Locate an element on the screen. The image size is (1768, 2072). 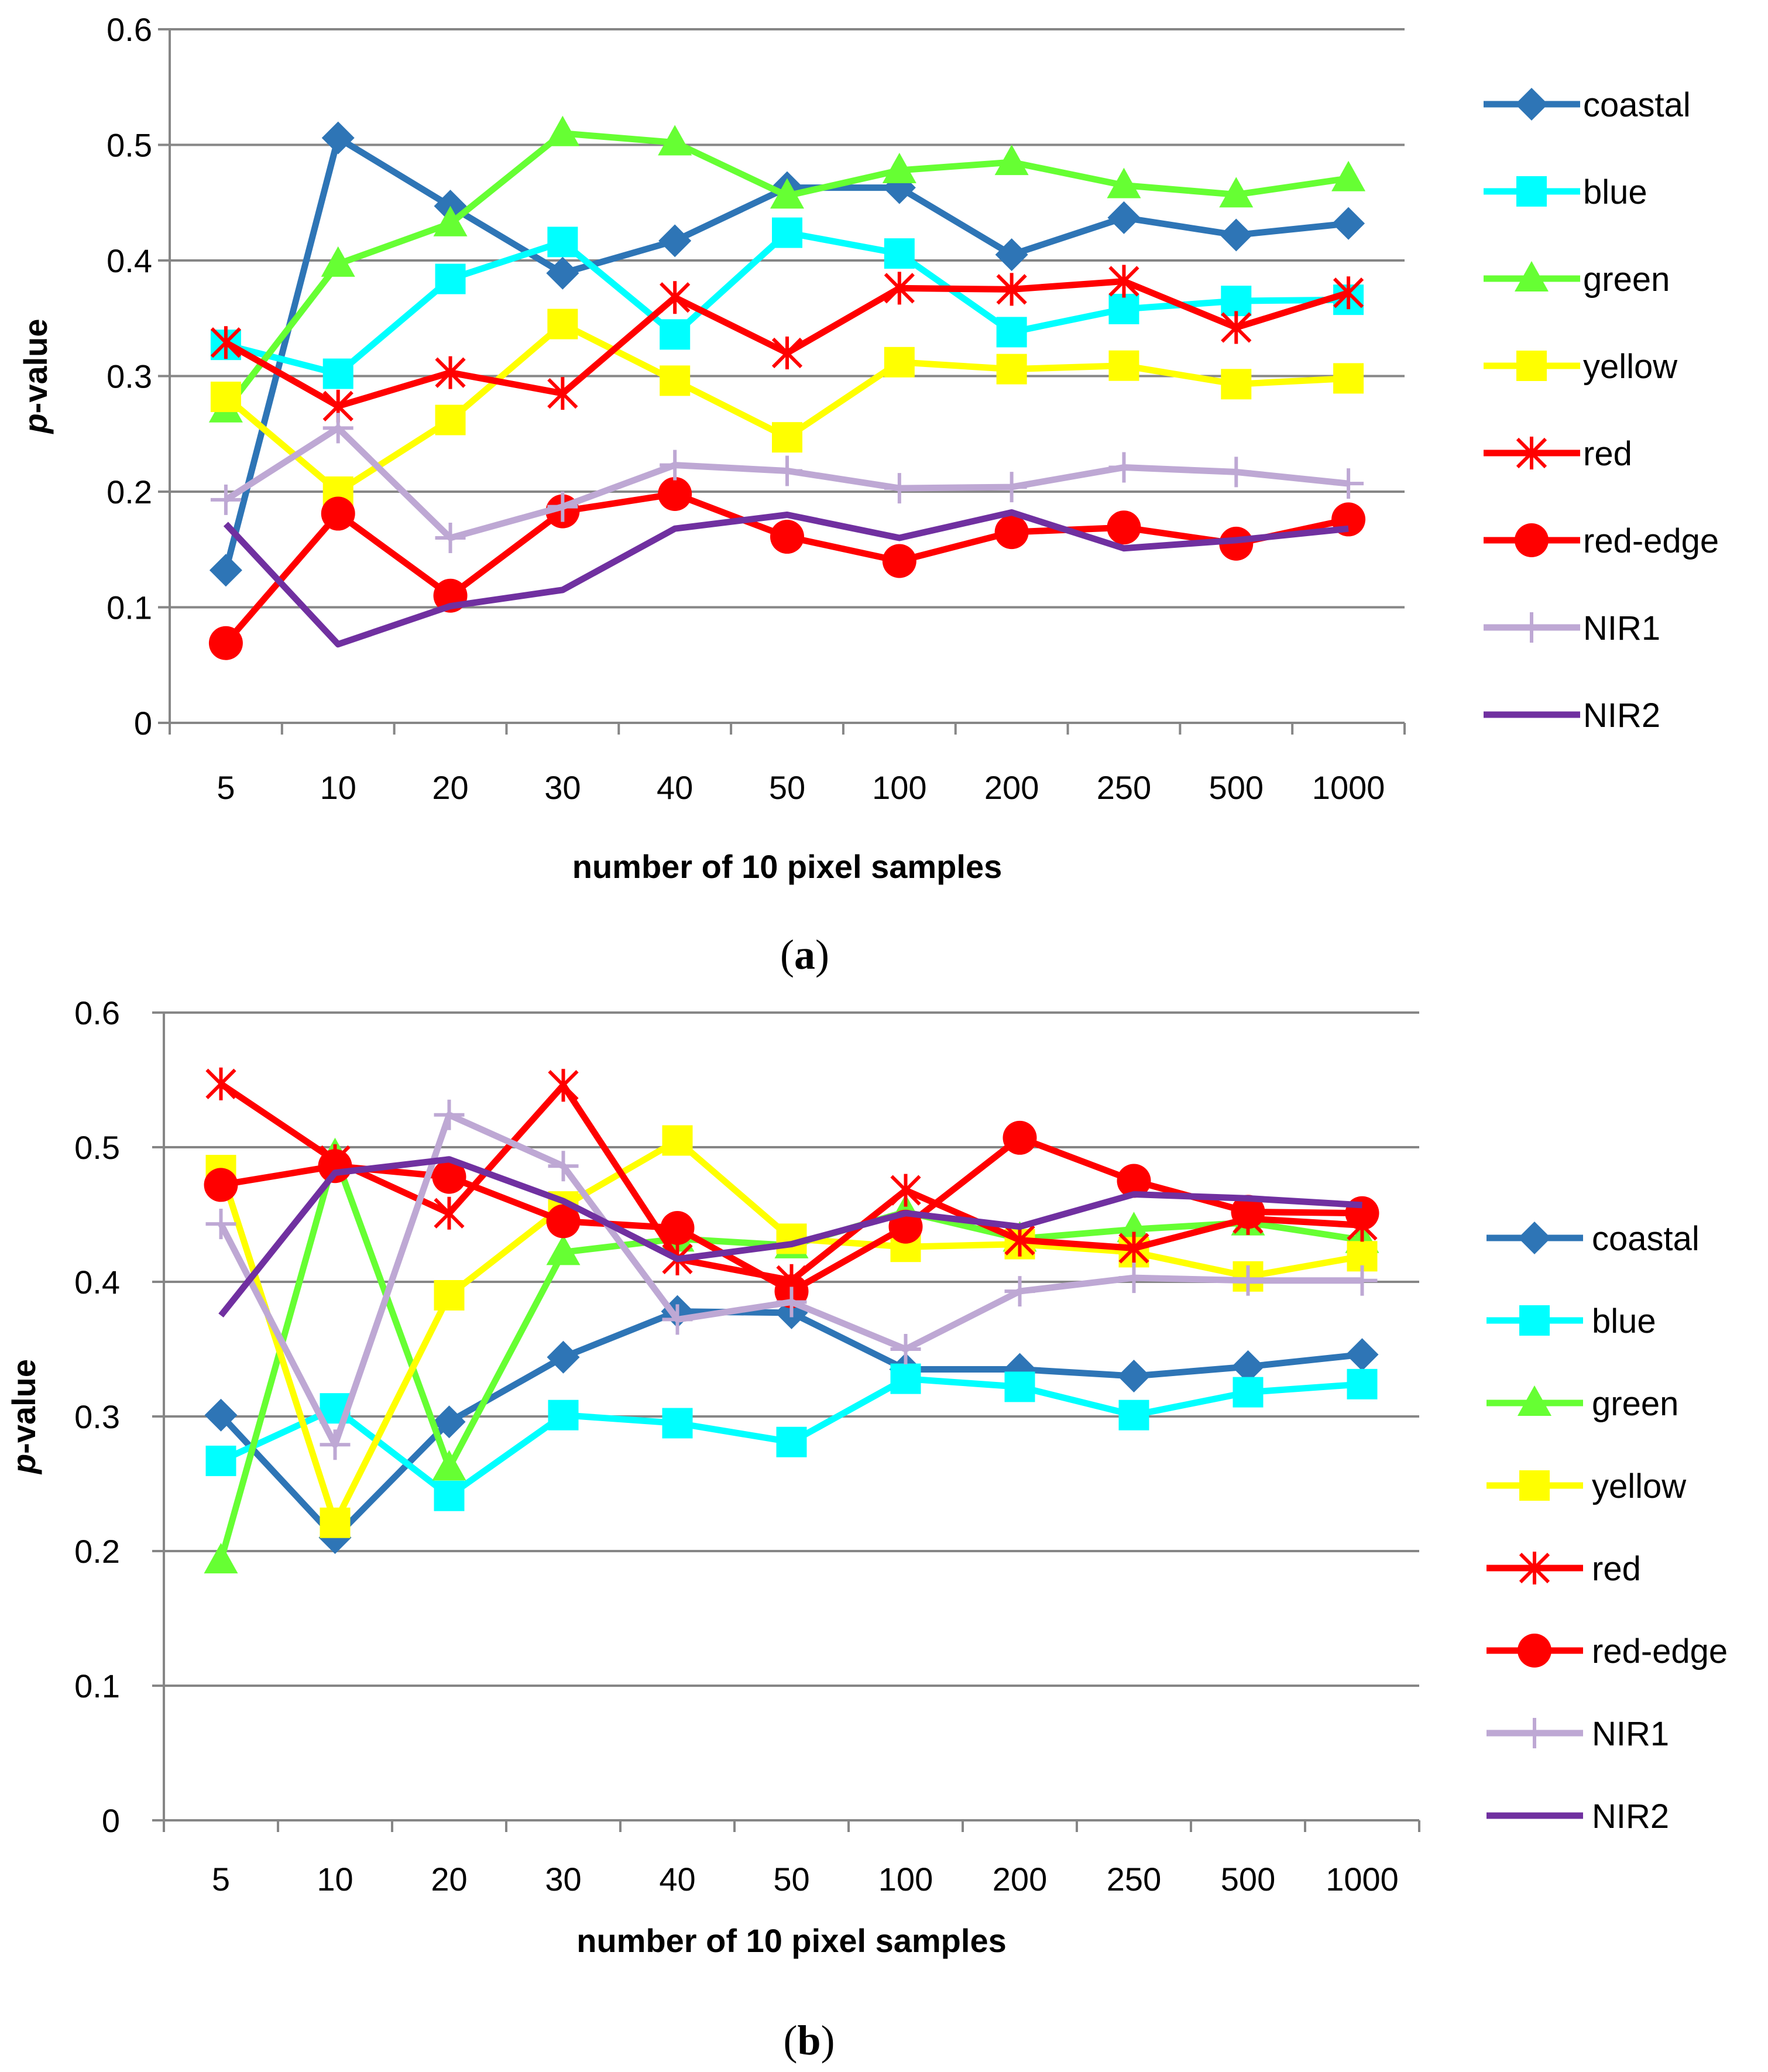
y-tick-label: 0.4 is located at coordinates (129, 260).